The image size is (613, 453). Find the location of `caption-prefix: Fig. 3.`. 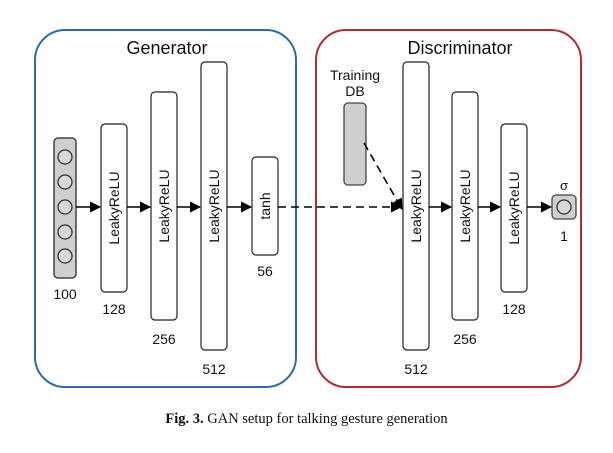

caption-prefix: Fig. 3. is located at coordinates (184, 419).